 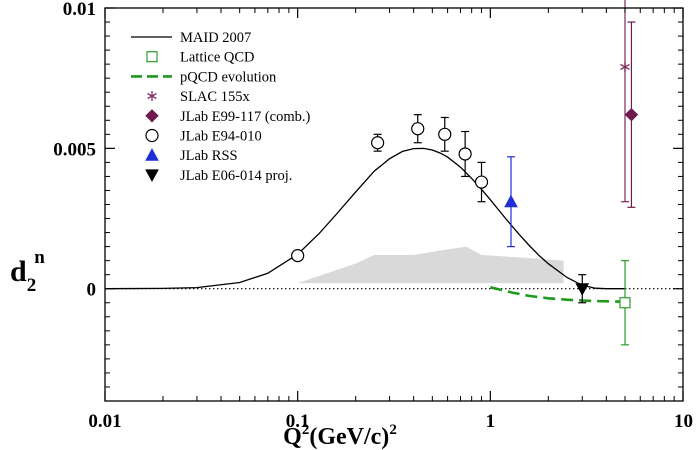 I want to click on systematic-band-layer, so click(x=430, y=265).